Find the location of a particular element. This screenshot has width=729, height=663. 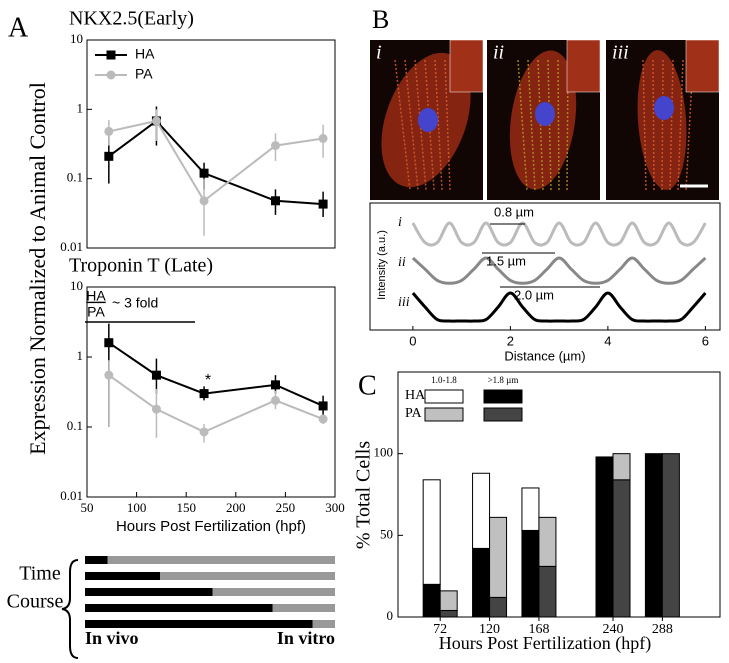

x-tick-label: 100 is located at coordinates (137, 507).